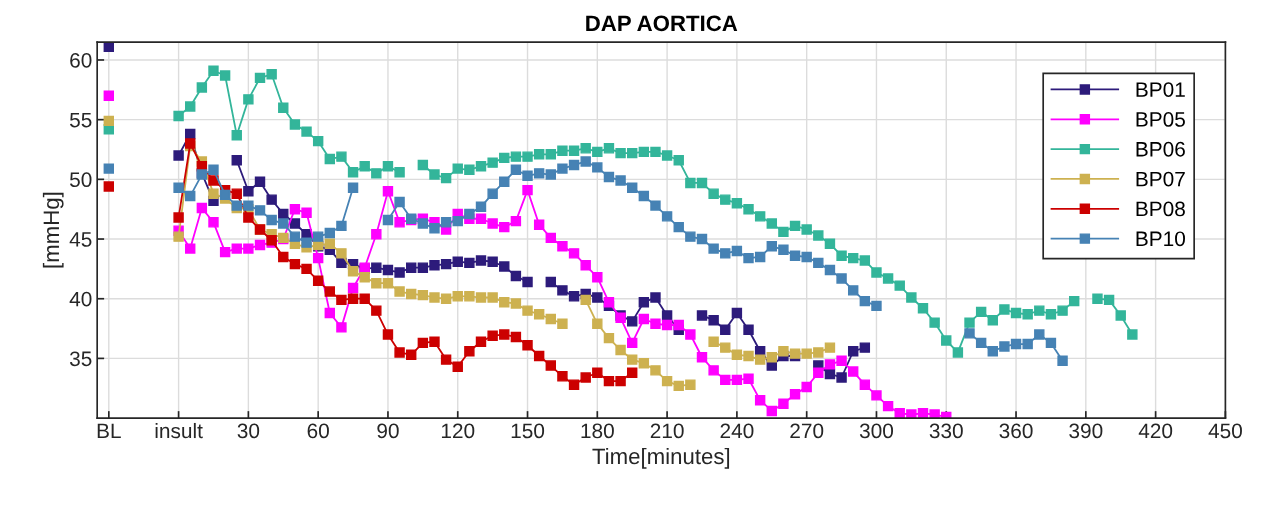  I want to click on x-tick-label: 240, so click(737, 431).